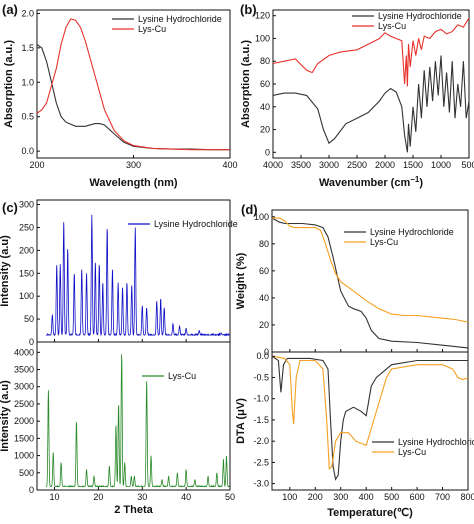 The height and width of the screenshot is (524, 474). What do you see at coordinates (391, 497) in the screenshot?
I see `panel-d-bottom-xtick-label: 500` at bounding box center [391, 497].